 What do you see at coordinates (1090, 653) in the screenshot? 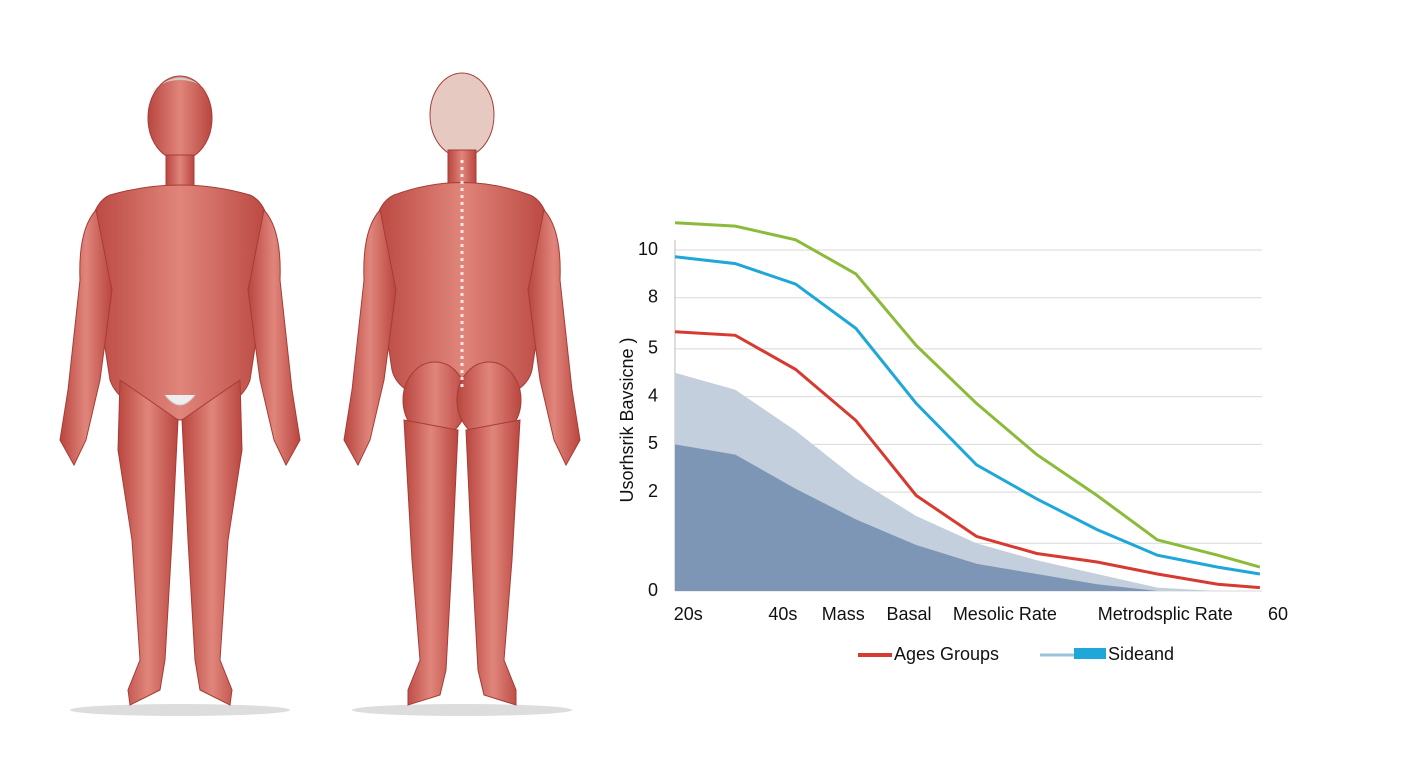
I see `legend-swatch` at bounding box center [1090, 653].